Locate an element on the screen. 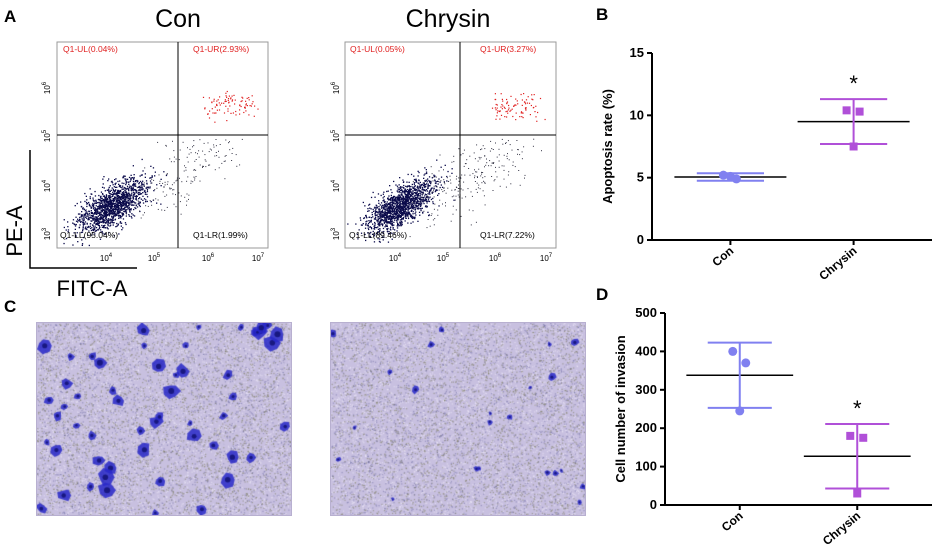 The width and height of the screenshot is (941, 560). significance-marker: * is located at coordinates (853, 83).